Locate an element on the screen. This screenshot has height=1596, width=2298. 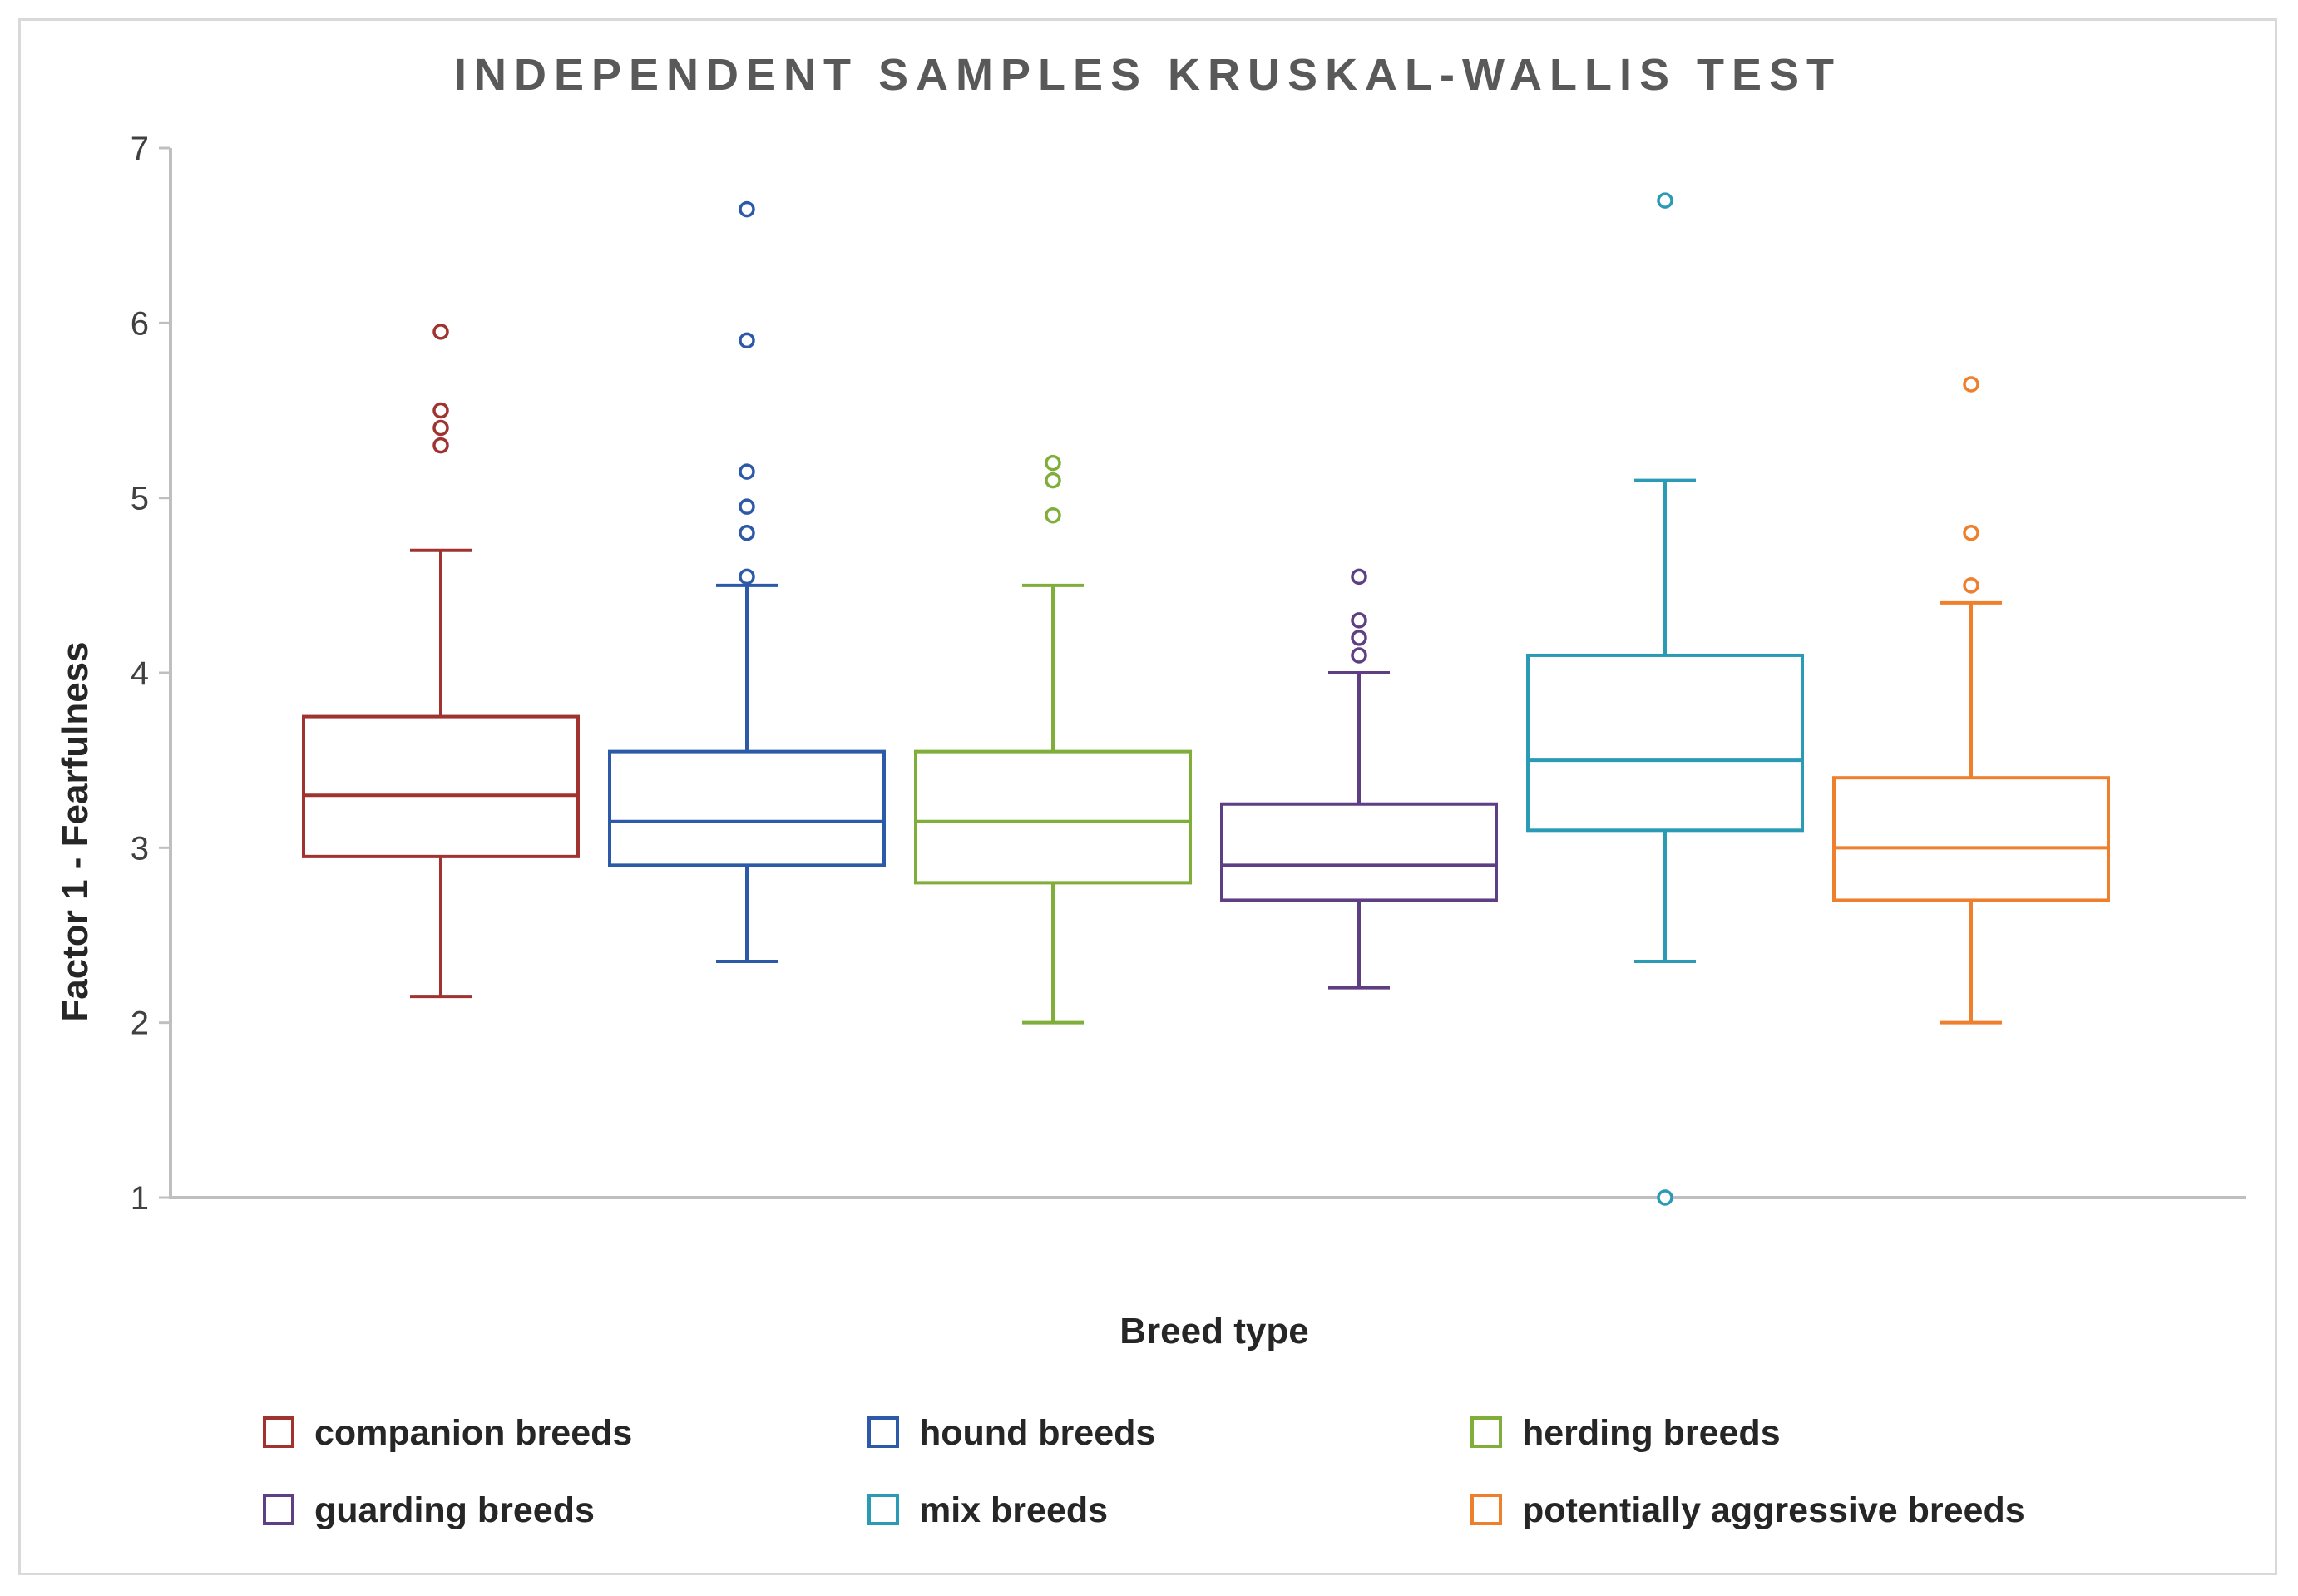
legend-label: guarding breeds is located at coordinates (455, 1510).